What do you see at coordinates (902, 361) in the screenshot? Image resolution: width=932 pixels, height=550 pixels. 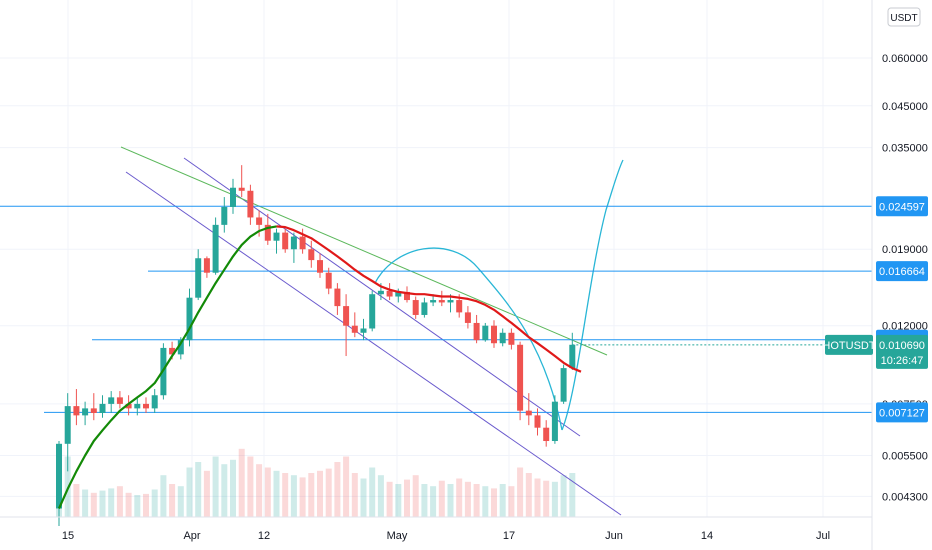 I see `countdown-text: 10:26:47` at bounding box center [902, 361].